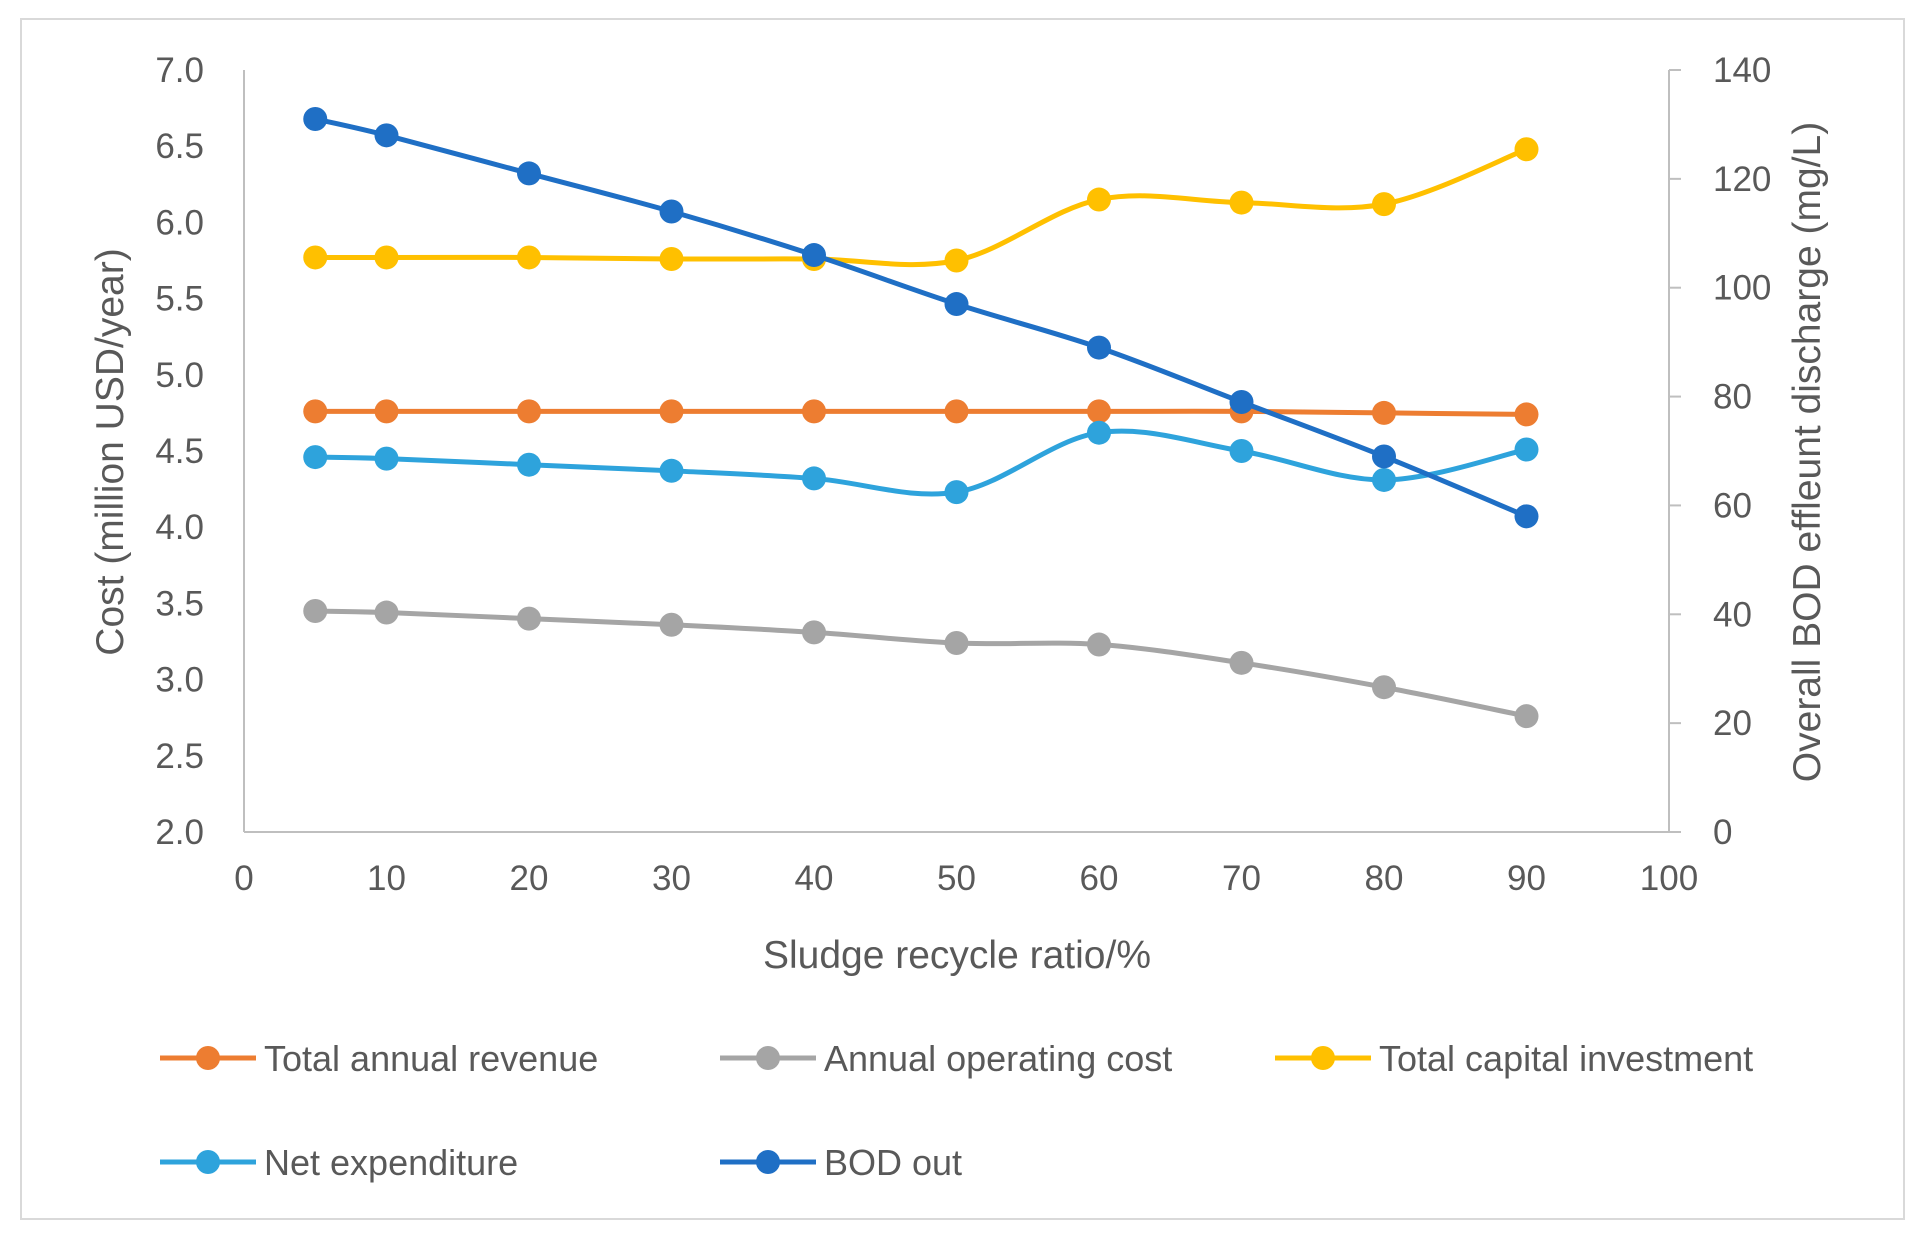 This screenshot has width=1923, height=1236. Describe the element at coordinates (179, 527) in the screenshot. I see `y-tick-label: 4.0` at that location.